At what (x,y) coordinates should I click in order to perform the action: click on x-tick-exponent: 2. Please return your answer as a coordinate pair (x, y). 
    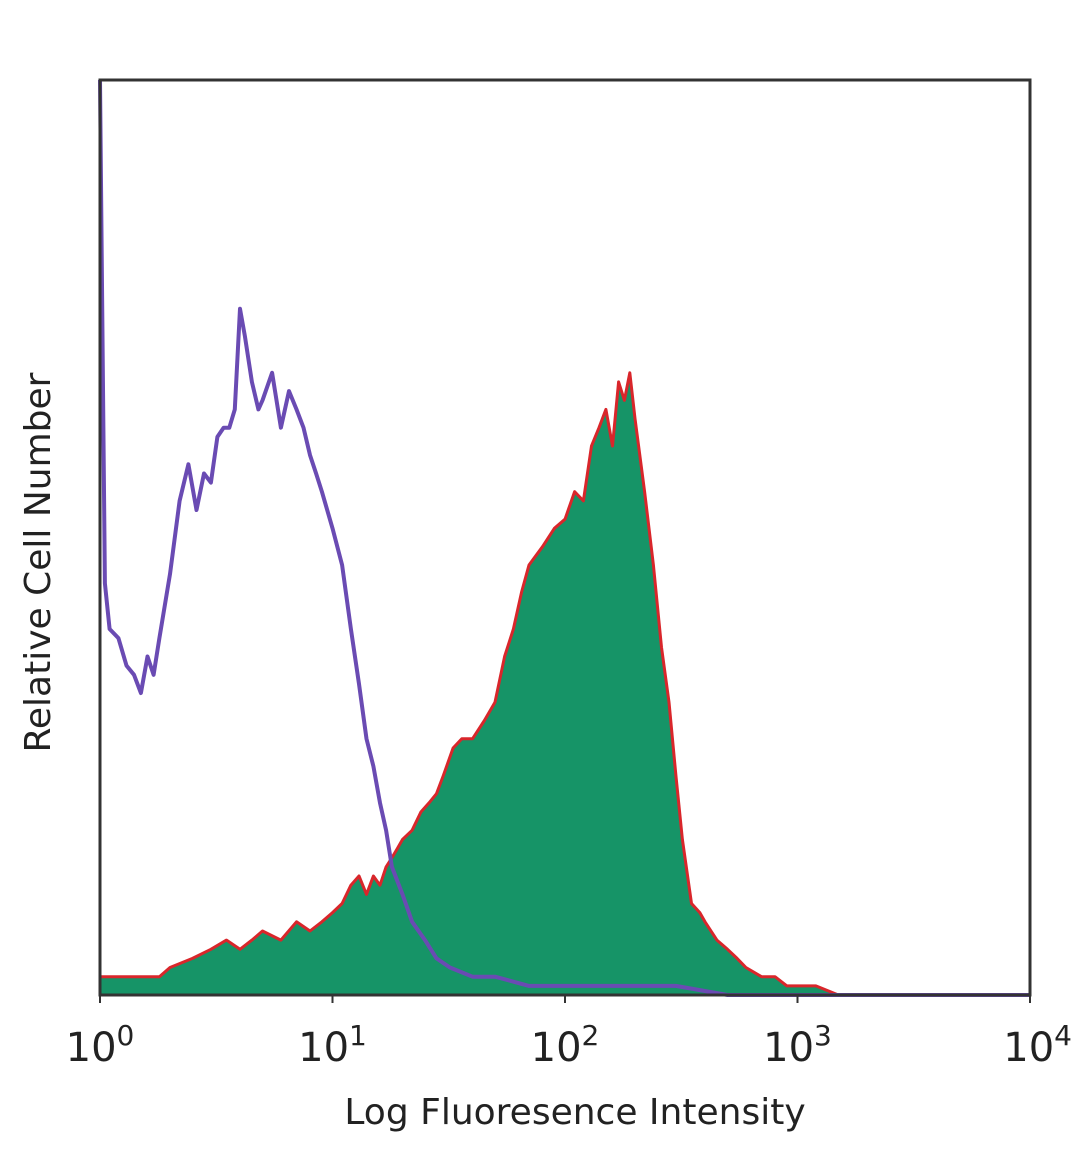
    Looking at the image, I should click on (591, 1035).